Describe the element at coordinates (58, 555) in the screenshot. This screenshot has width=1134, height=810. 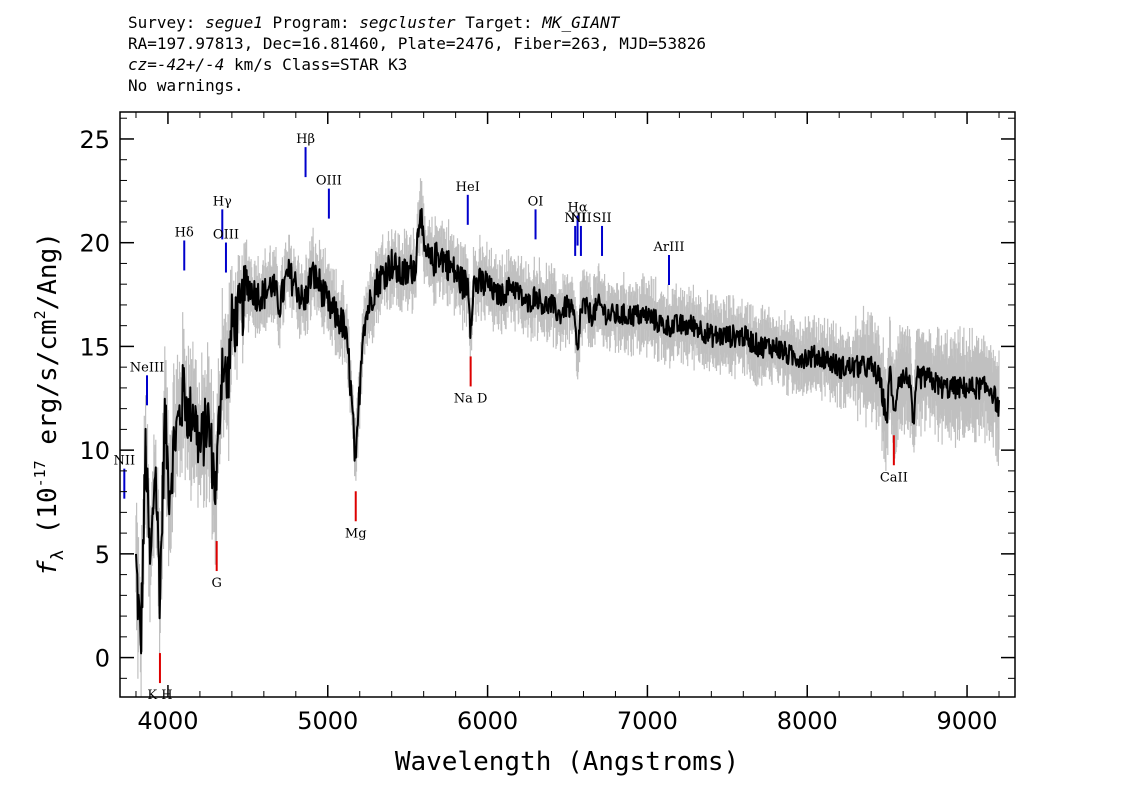
I see `y-title-sub: λ` at that location.